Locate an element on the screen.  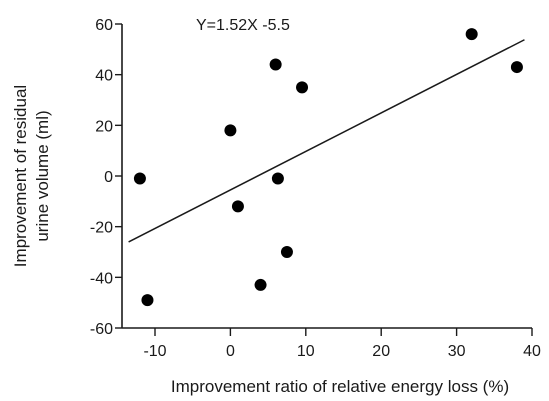
y-ticks: 60 40 20 0 -20 -40 -60 is located at coordinates (106, 177).